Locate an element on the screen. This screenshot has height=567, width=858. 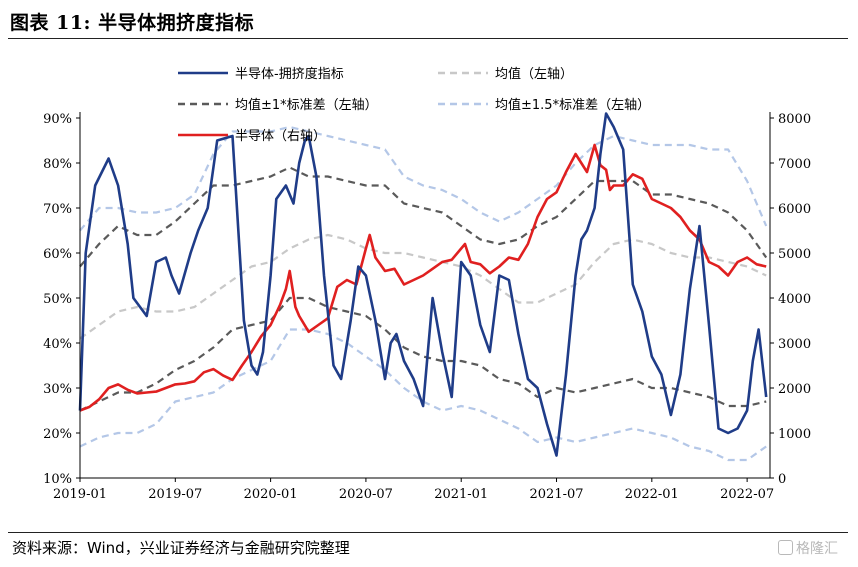
y-left-tick-label: 10% is located at coordinates (57, 479).